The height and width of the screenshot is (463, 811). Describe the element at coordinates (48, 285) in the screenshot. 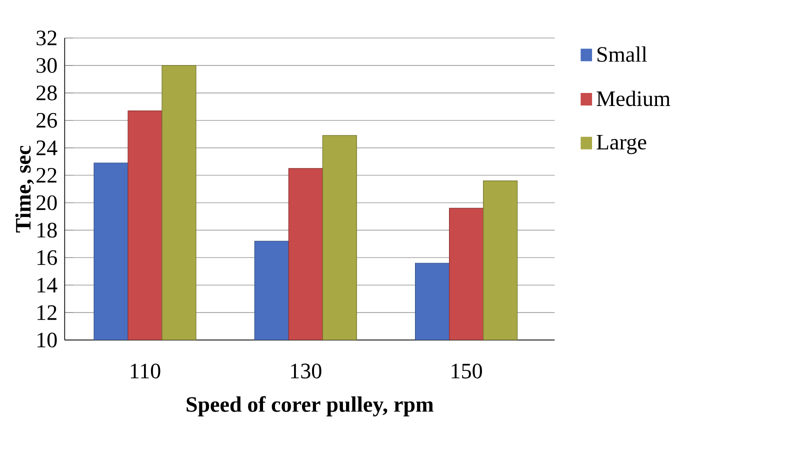

I see `y-tick-label: 14` at that location.